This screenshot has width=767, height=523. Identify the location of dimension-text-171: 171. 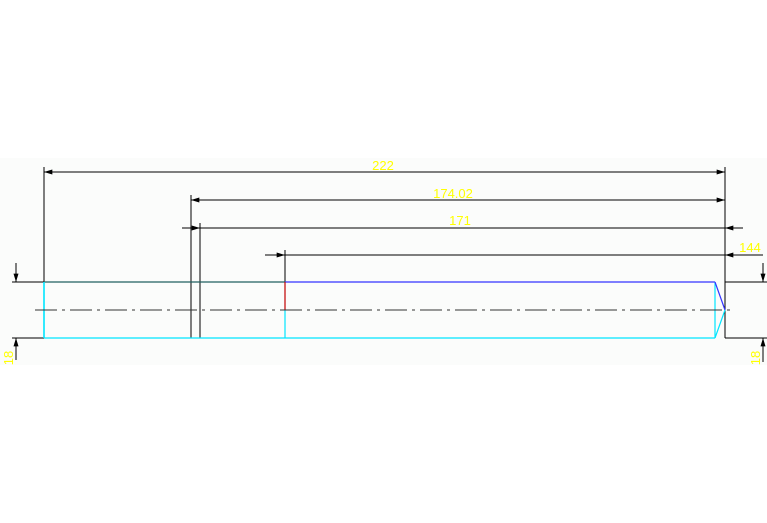
(460, 220).